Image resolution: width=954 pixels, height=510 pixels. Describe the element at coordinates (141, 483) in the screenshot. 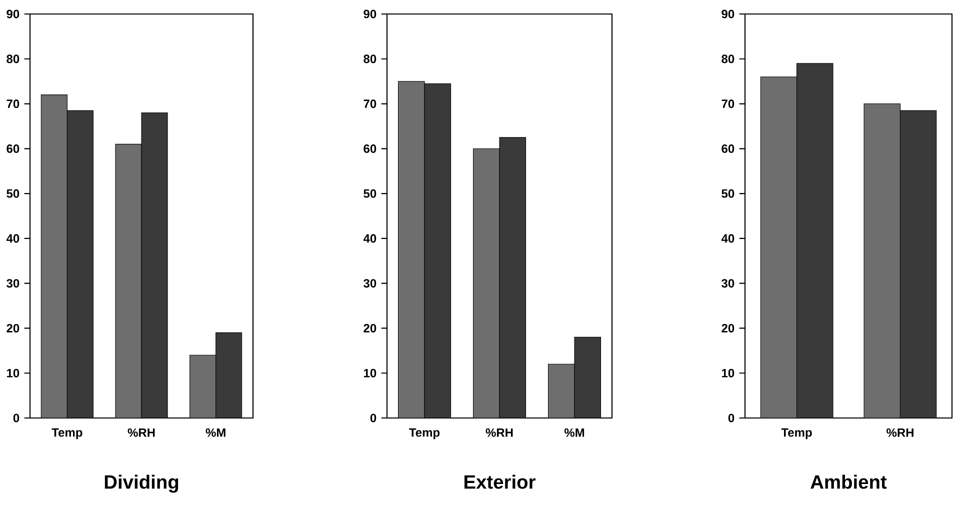

I see `text: Dividing` at that location.